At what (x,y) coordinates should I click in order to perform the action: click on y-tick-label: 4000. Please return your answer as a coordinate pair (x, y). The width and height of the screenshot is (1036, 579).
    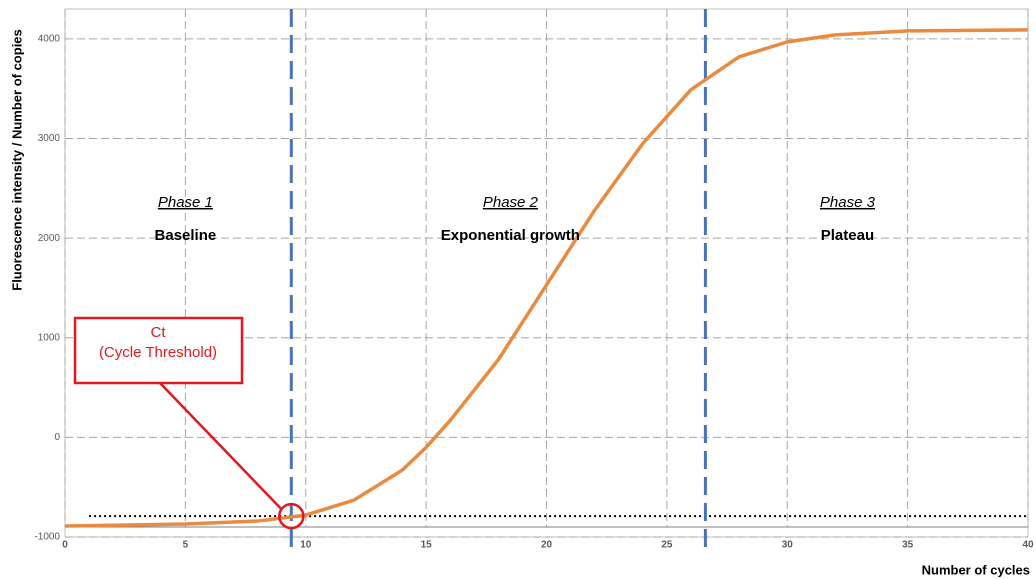
    Looking at the image, I should click on (49, 39).